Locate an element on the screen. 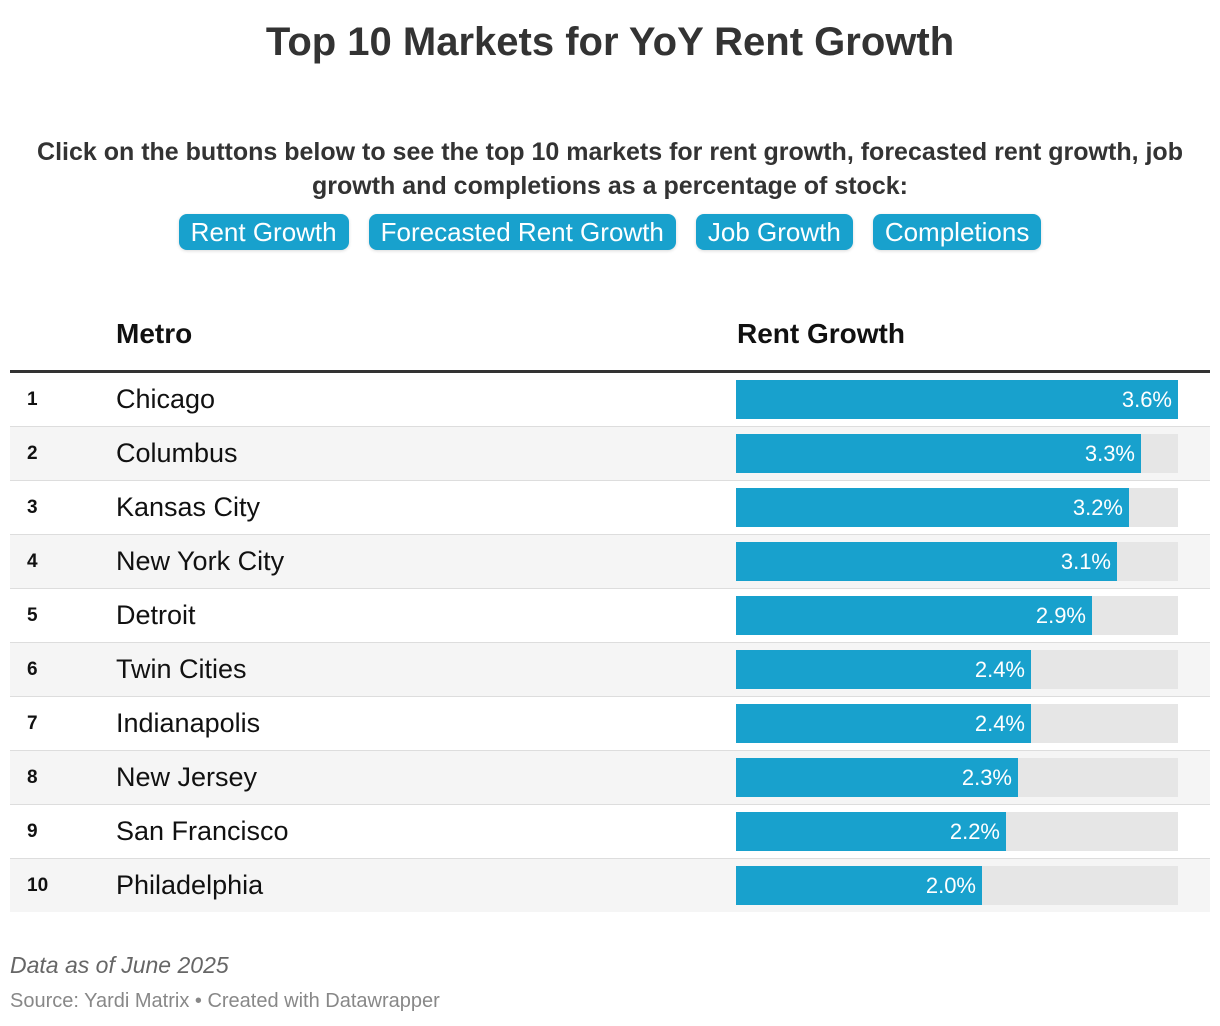  table-row: 2 Columbus 3.3% is located at coordinates (610, 454).